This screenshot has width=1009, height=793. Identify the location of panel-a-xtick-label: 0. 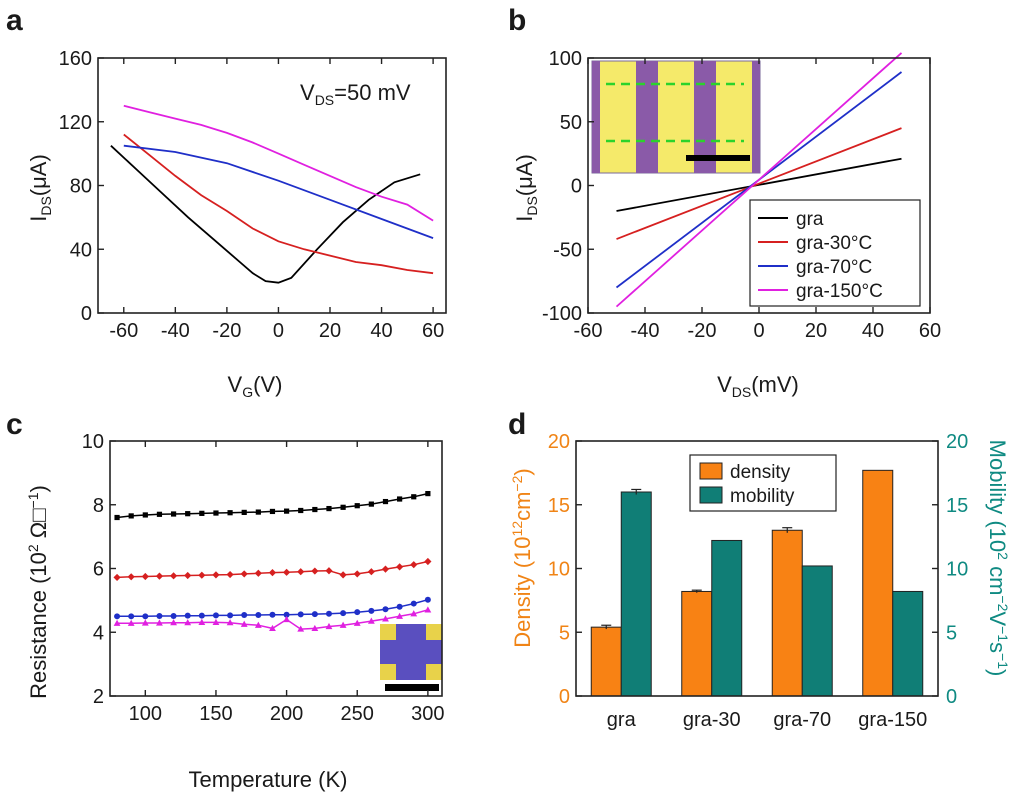
(278, 331).